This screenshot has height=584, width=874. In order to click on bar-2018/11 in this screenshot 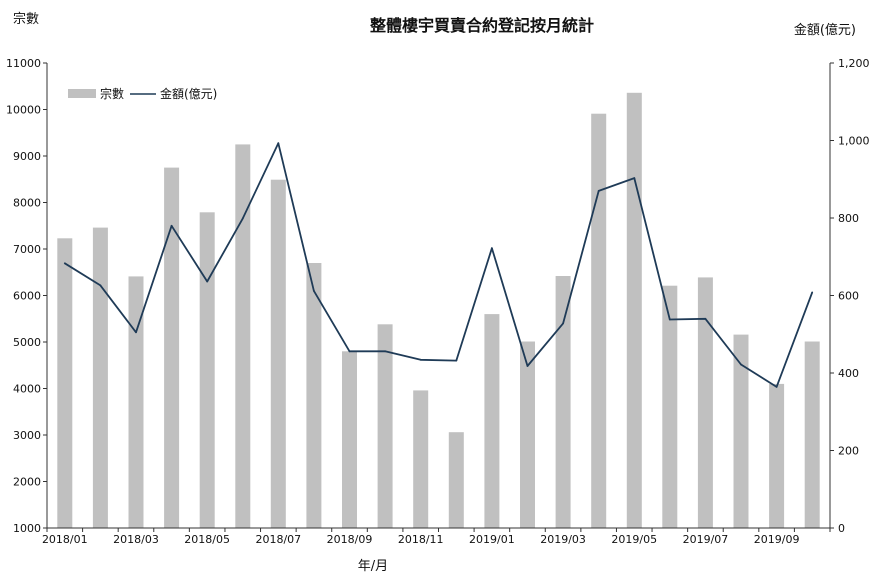, I will do `click(421, 459)`.